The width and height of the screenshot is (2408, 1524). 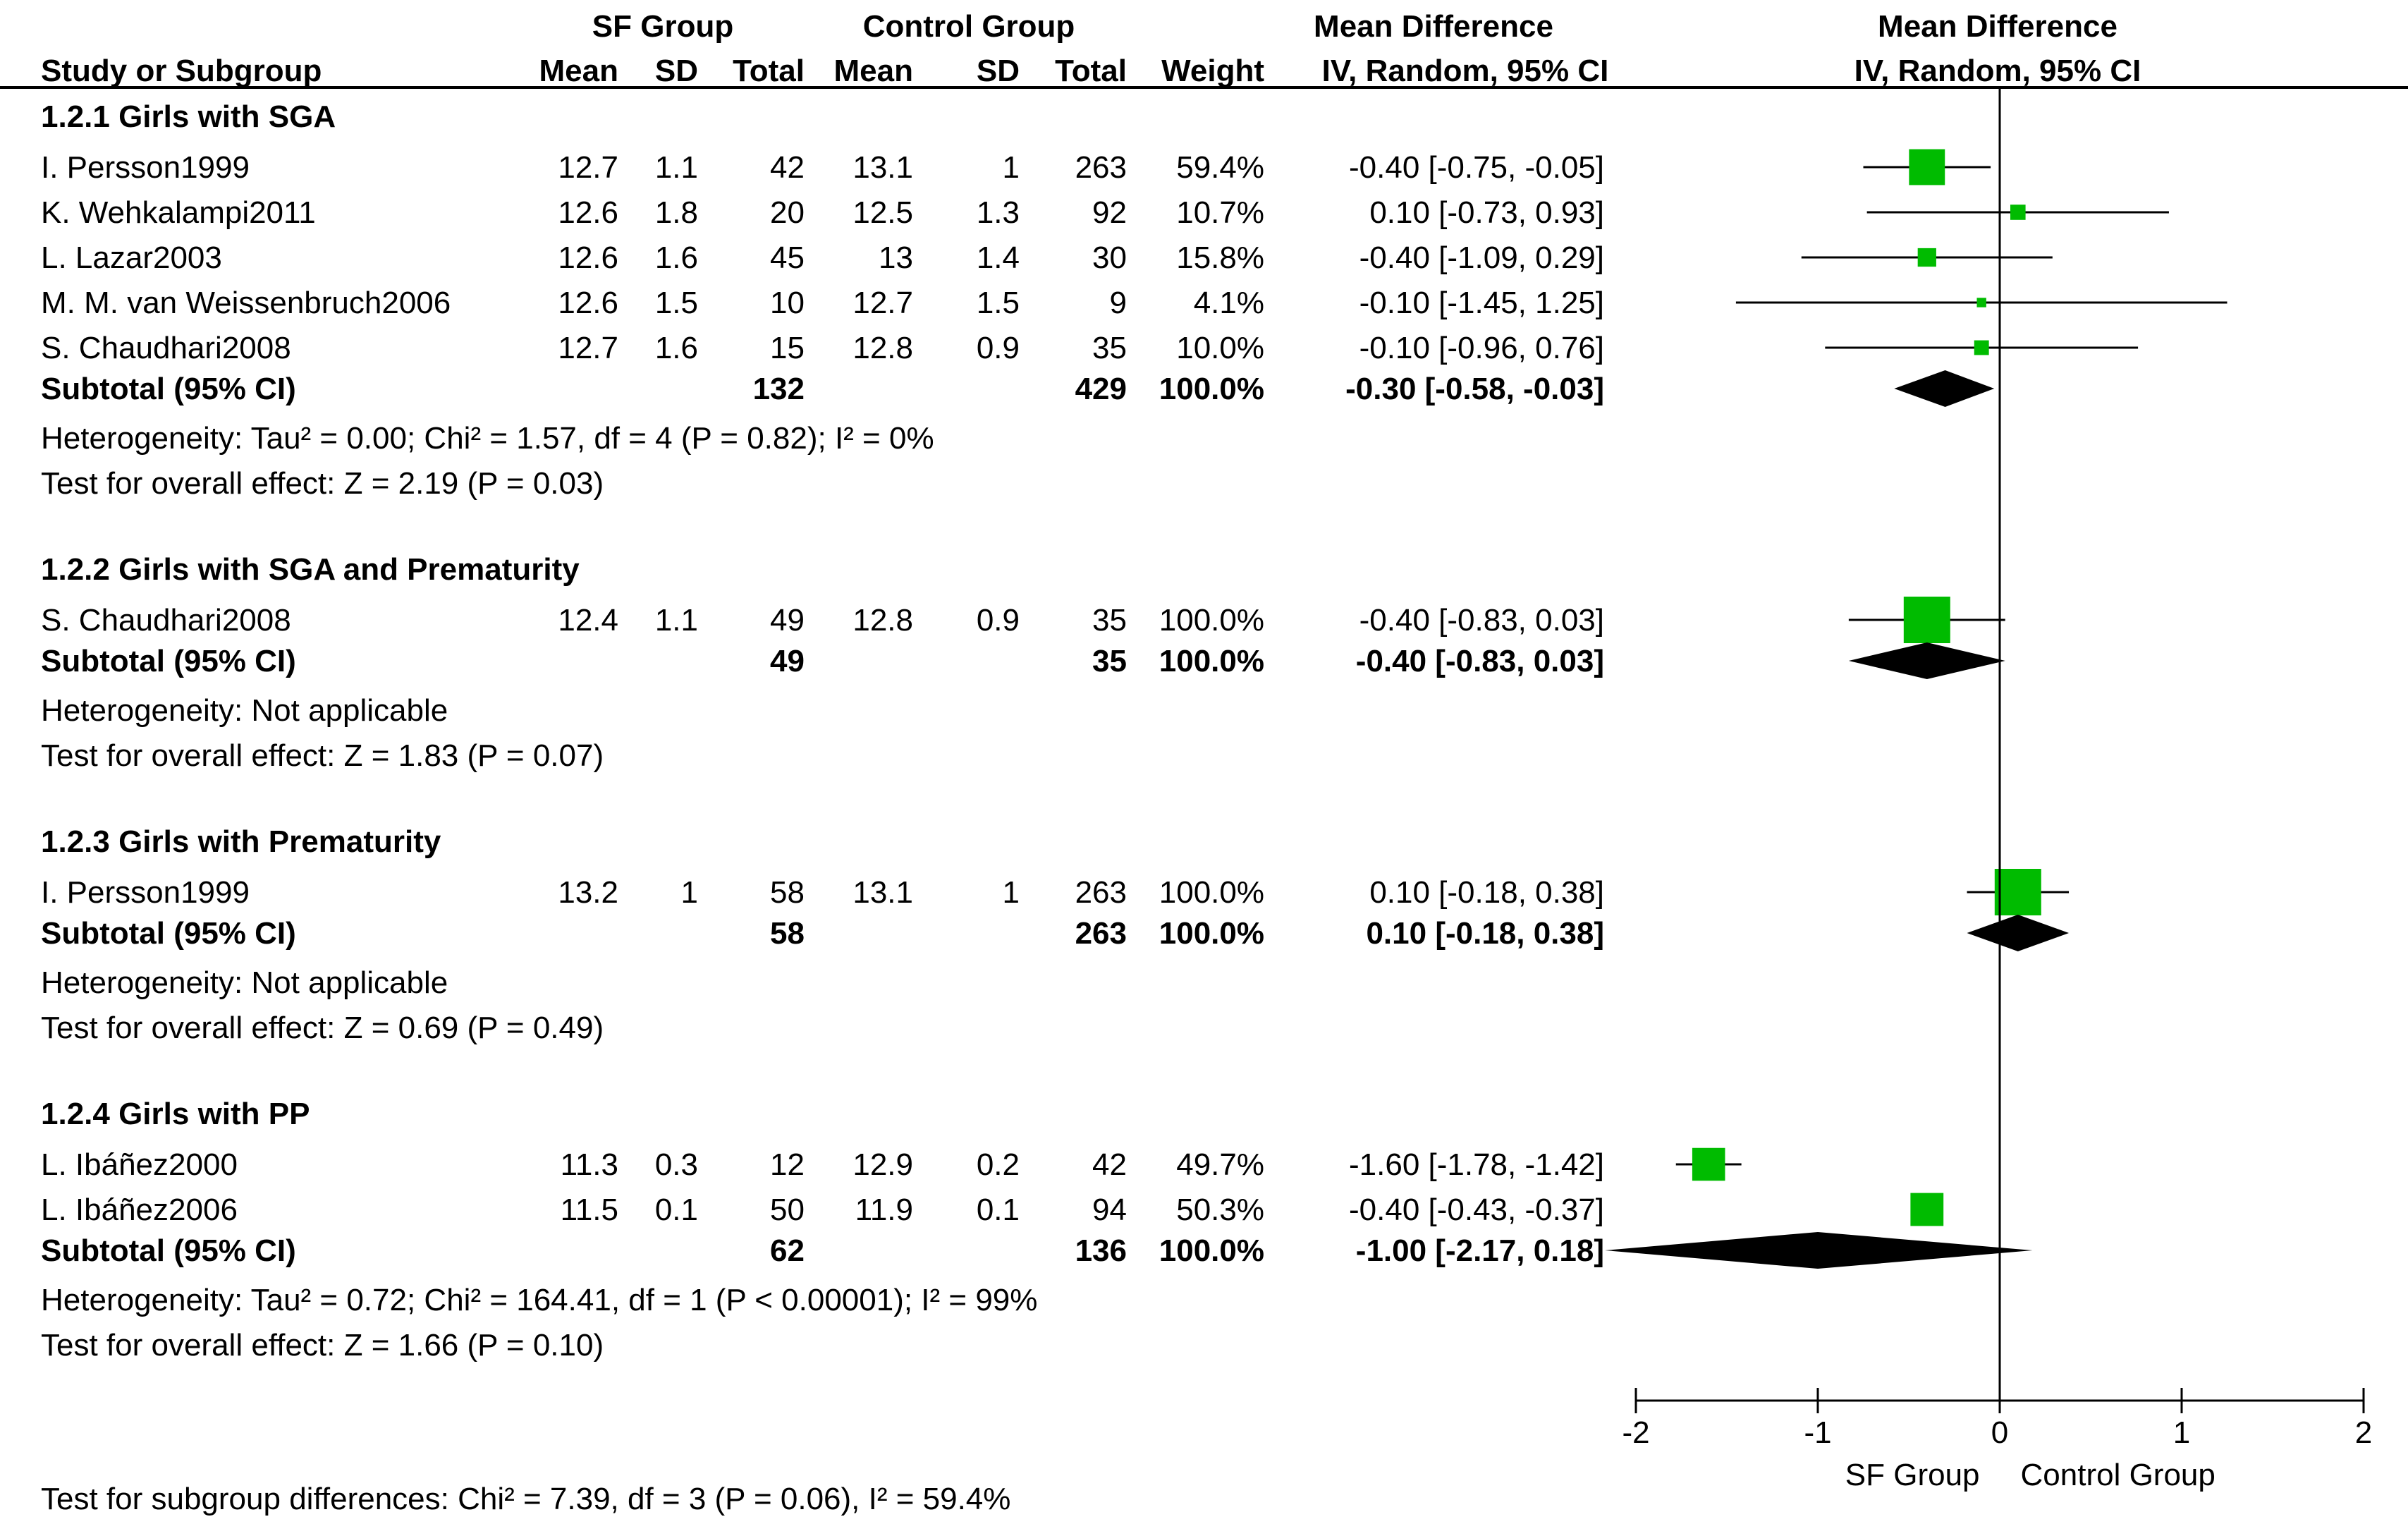 I want to click on control-mean: 12.5, so click(x=882, y=212).